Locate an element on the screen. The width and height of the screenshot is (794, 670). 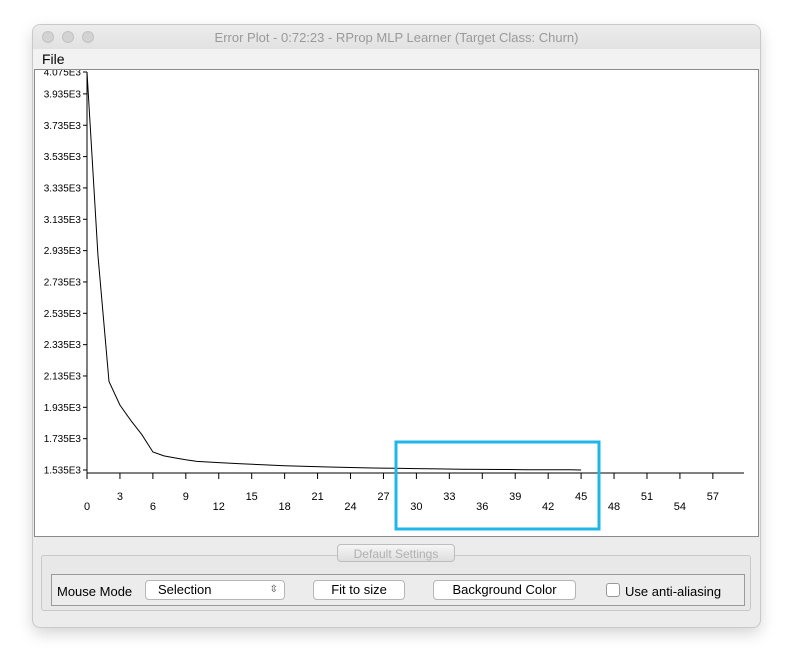
x-tick-label: 33 is located at coordinates (449, 497).